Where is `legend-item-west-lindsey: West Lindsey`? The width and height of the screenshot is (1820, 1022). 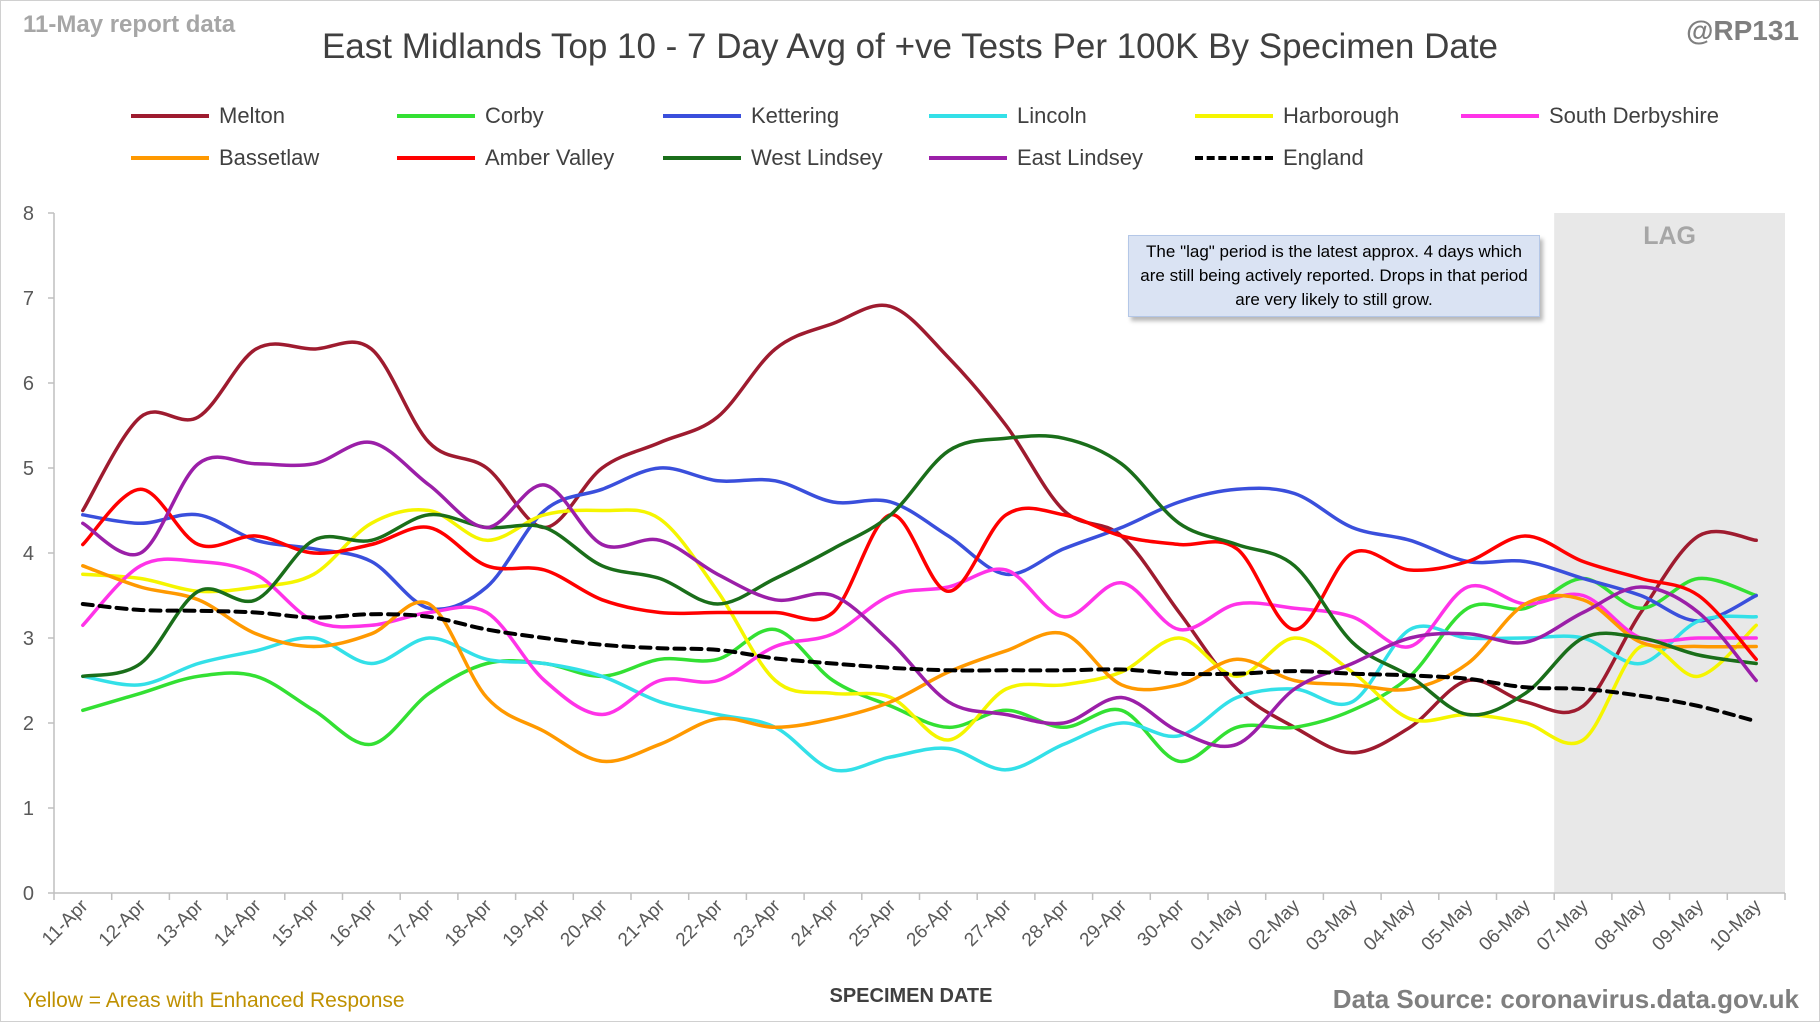 legend-item-west-lindsey: West Lindsey is located at coordinates (773, 158).